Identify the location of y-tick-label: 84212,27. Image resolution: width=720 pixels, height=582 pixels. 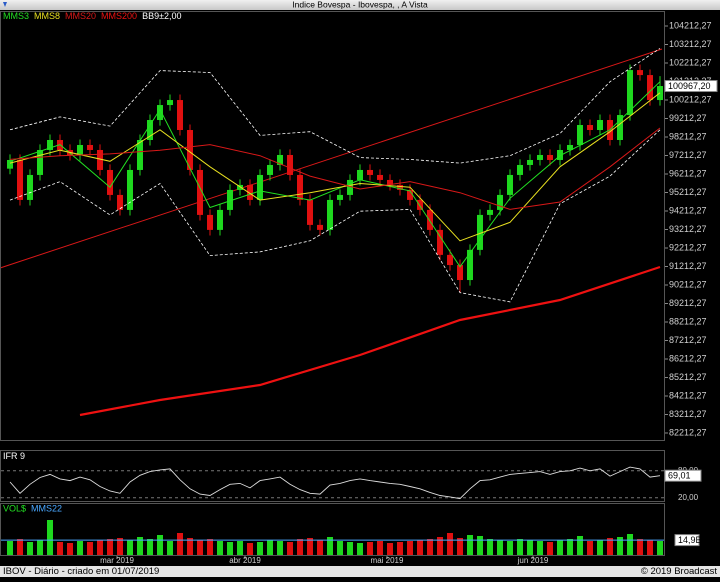
(688, 395).